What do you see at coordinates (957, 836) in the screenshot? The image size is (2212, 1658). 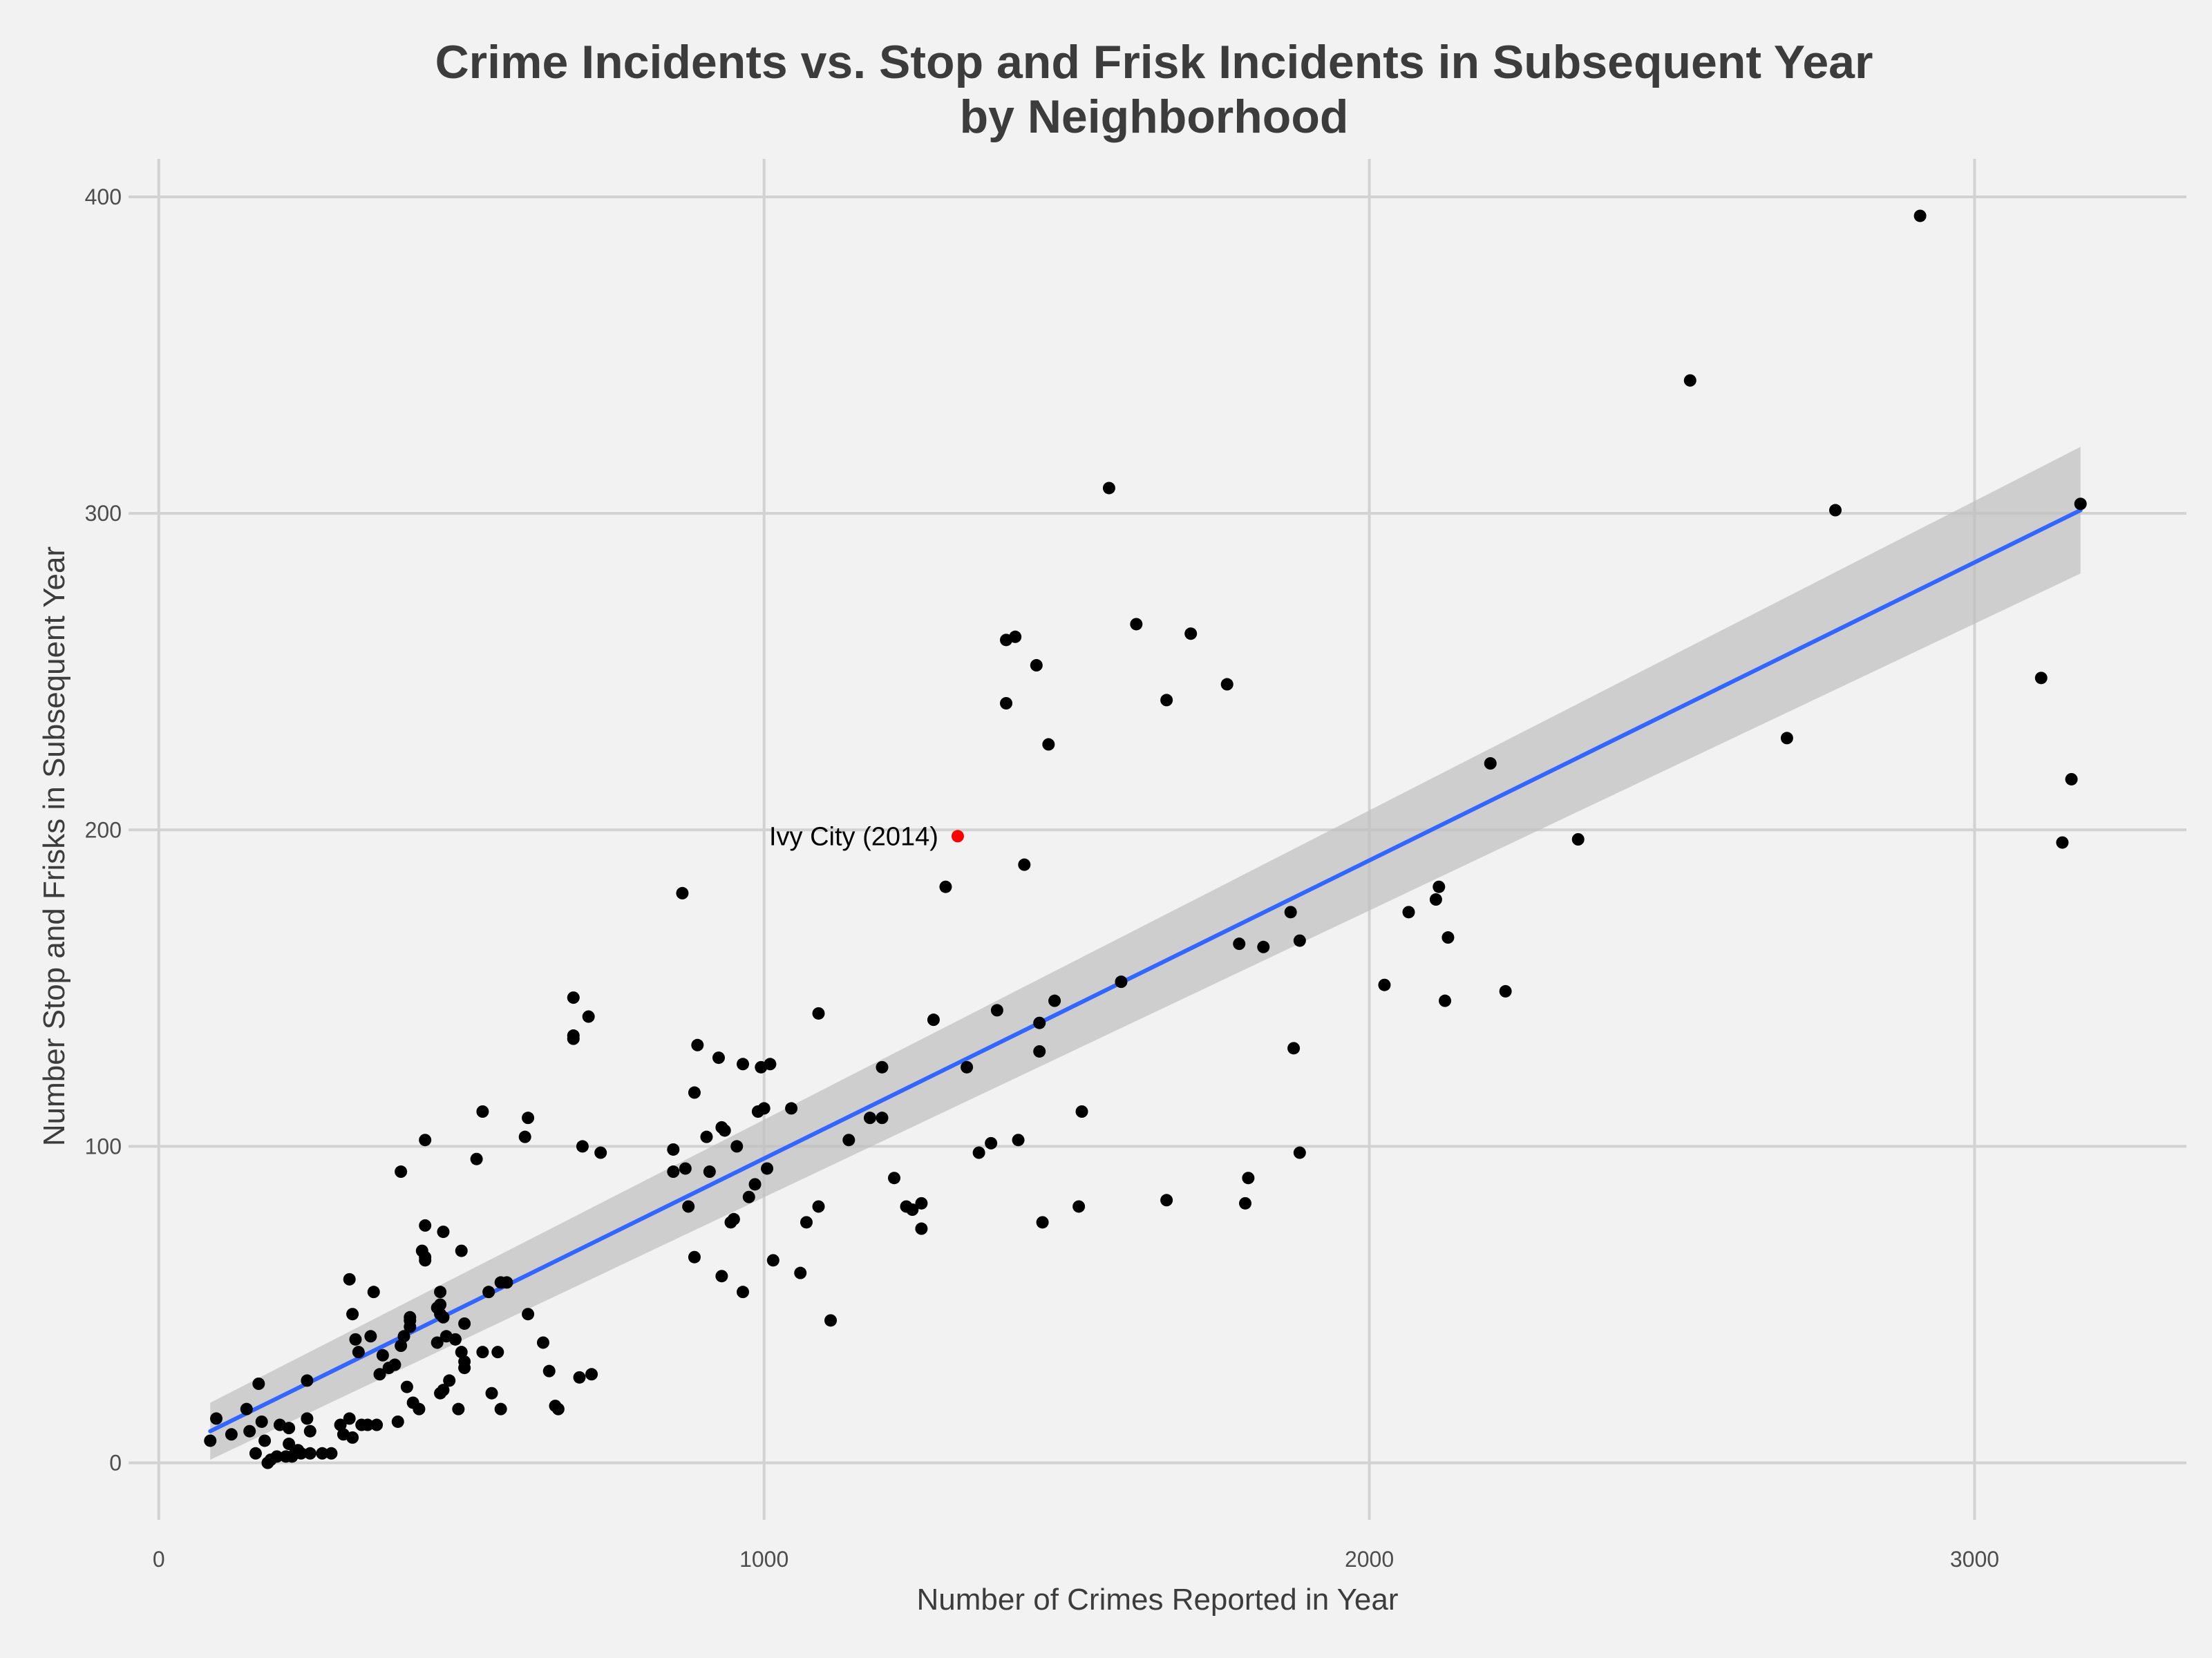 I see `highlight-point` at bounding box center [957, 836].